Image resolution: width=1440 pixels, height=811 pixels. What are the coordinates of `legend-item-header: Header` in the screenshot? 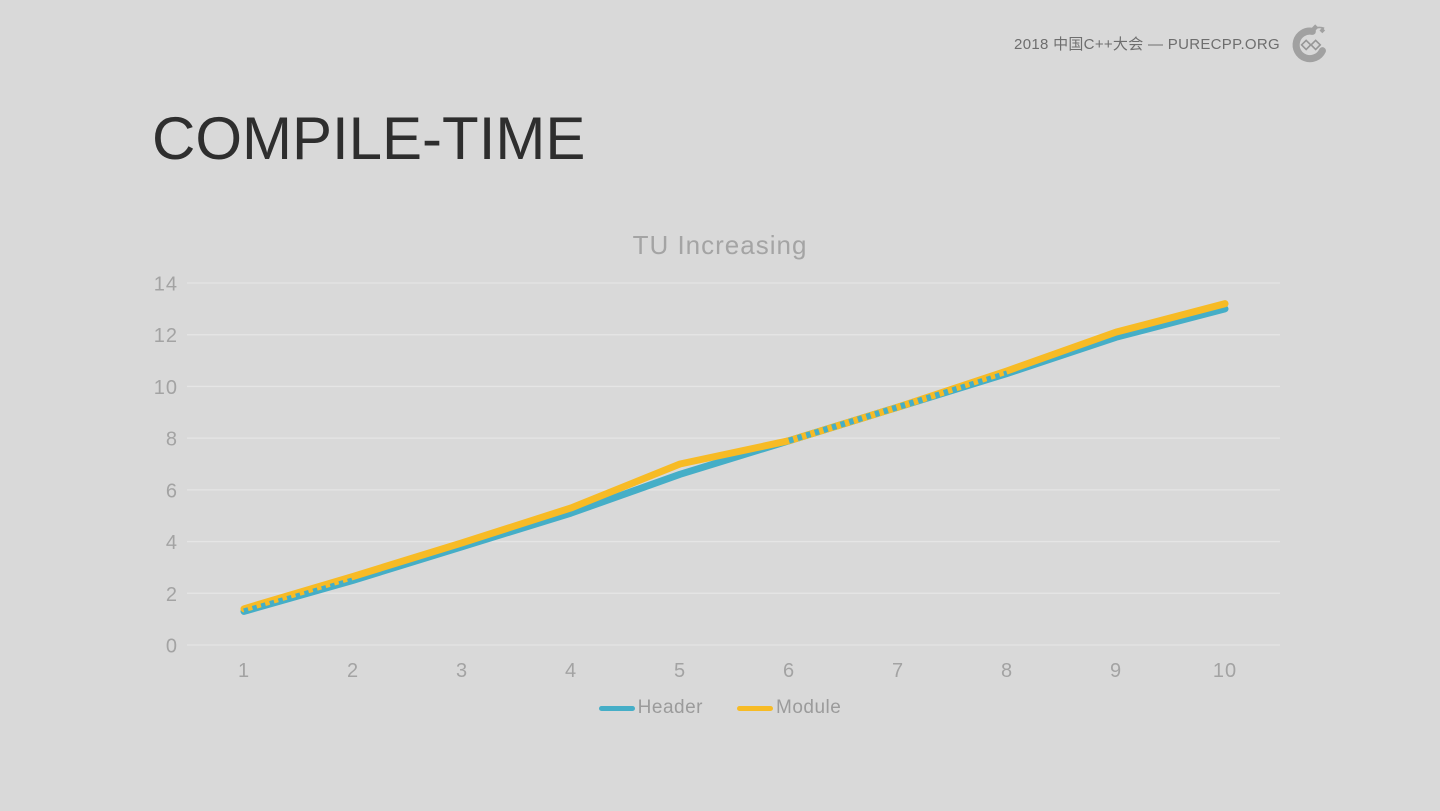 It's located at (650, 708).